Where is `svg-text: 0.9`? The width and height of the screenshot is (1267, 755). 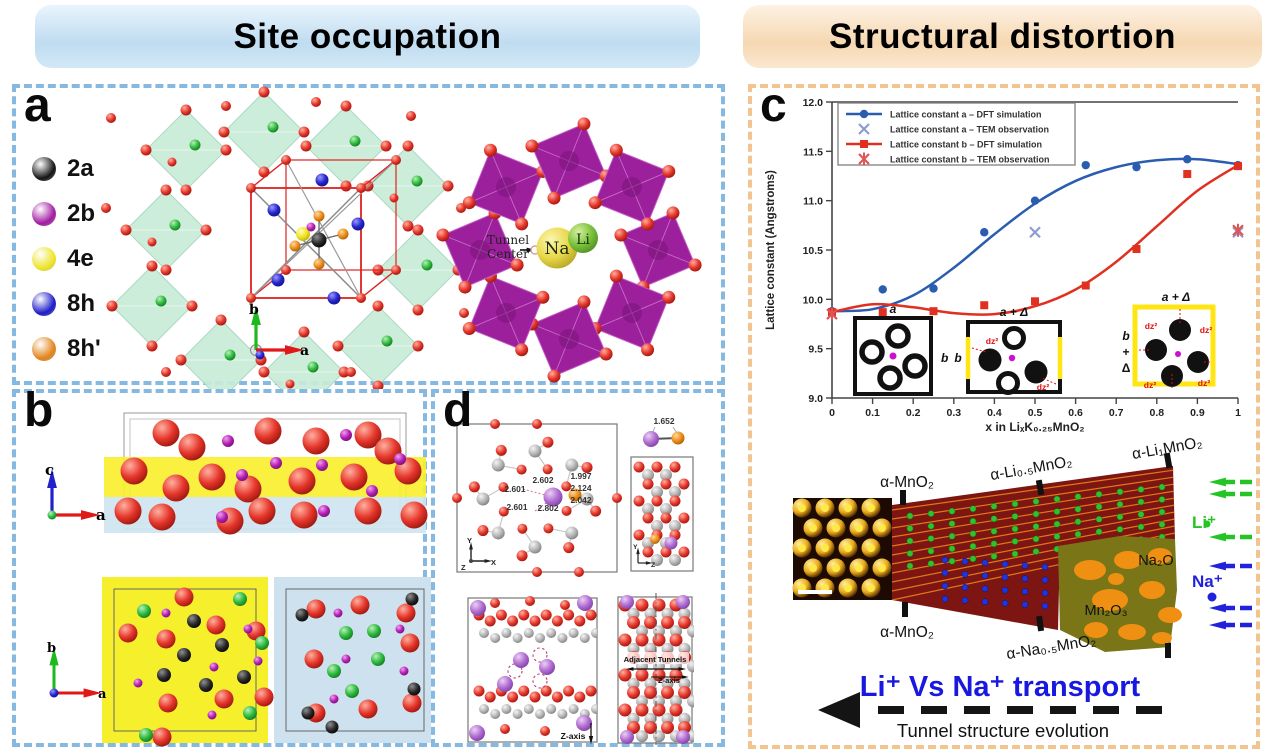 svg-text: 0.9 is located at coordinates (1197, 413).